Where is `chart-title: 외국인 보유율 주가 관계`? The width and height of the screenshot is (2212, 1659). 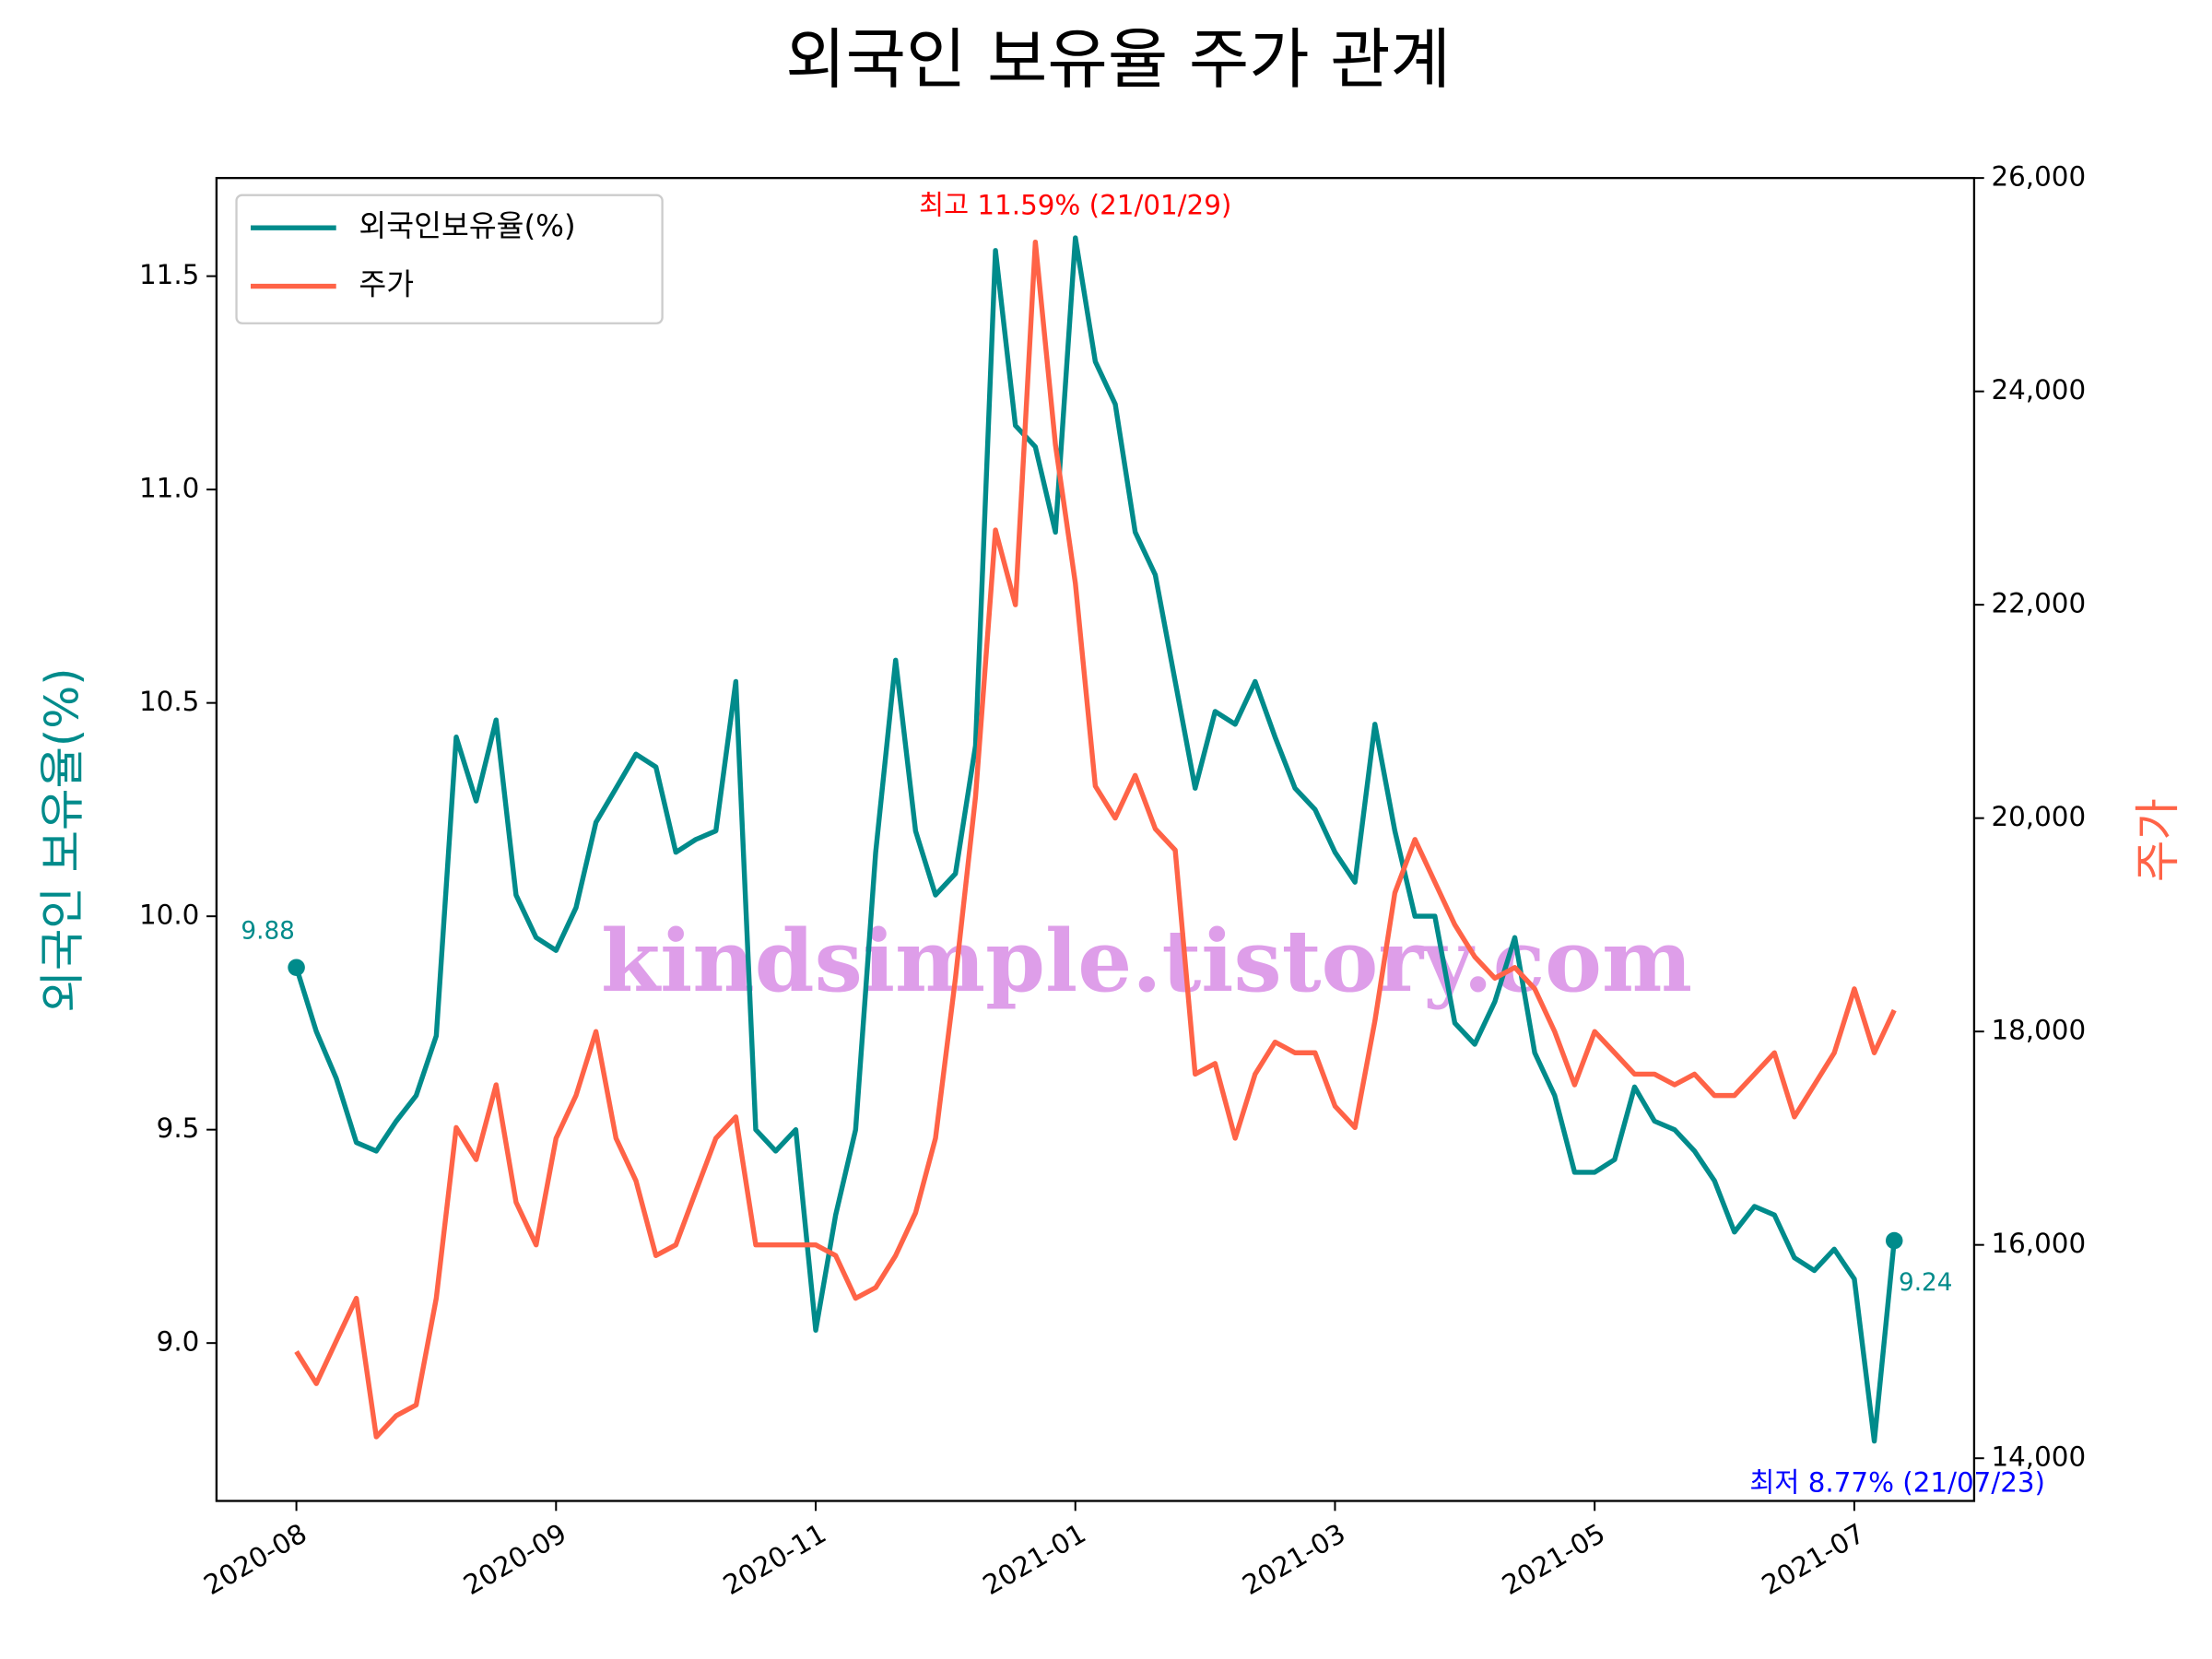 chart-title: 외국인 보유율 주가 관계 is located at coordinates (1118, 59).